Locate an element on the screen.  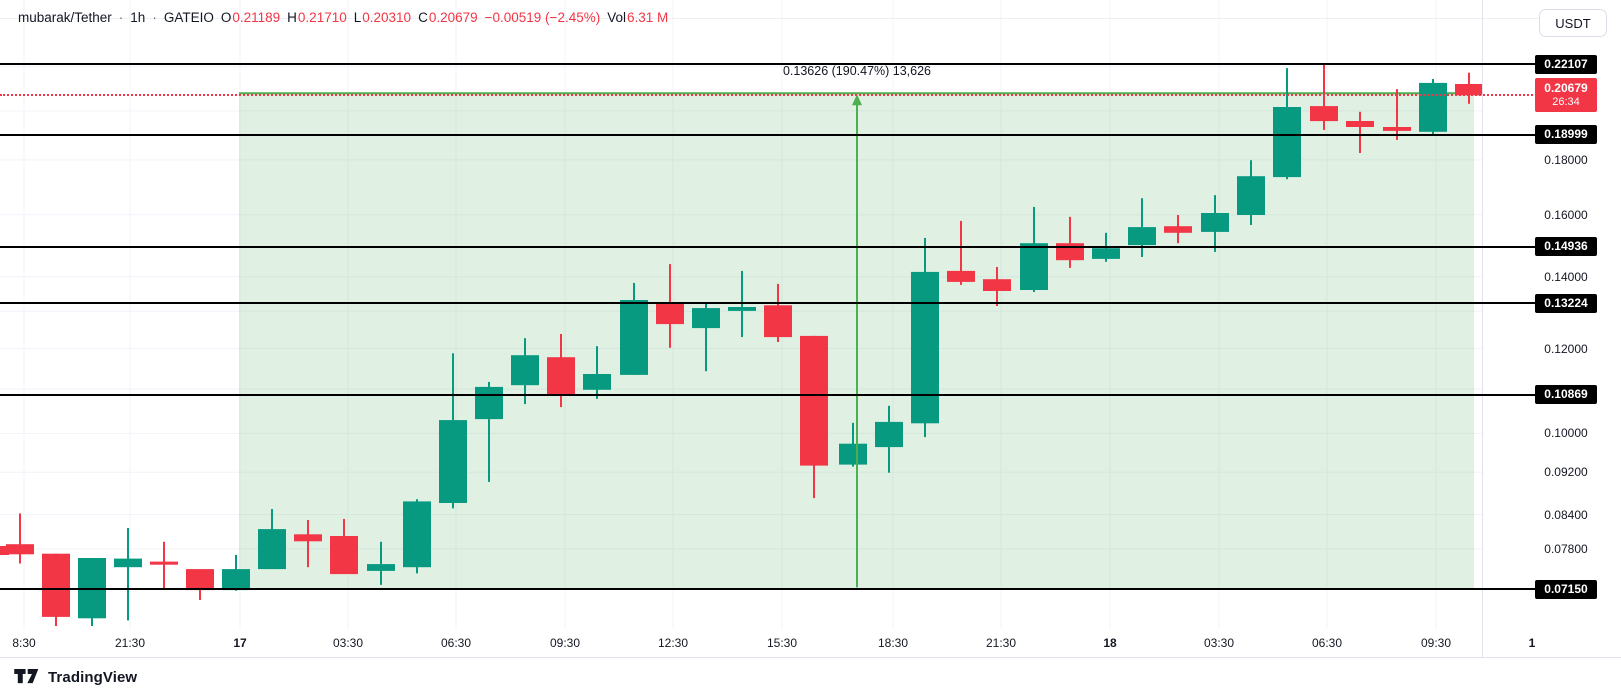
price-line-label: 0.07150 is located at coordinates (1566, 589).